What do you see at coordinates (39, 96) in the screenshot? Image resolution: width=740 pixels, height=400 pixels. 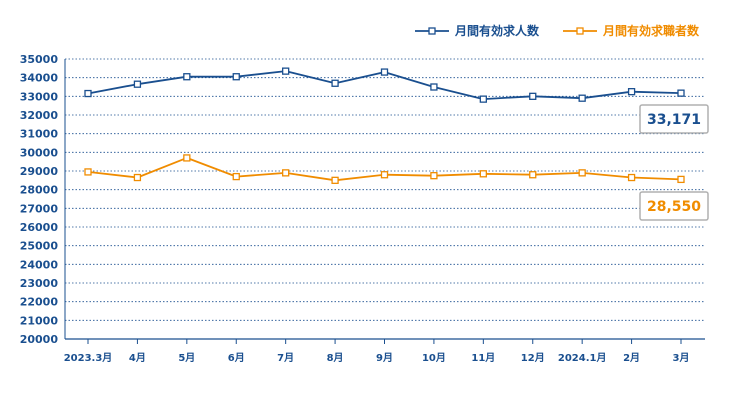 I see `y-tick-label: 33000` at bounding box center [39, 96].